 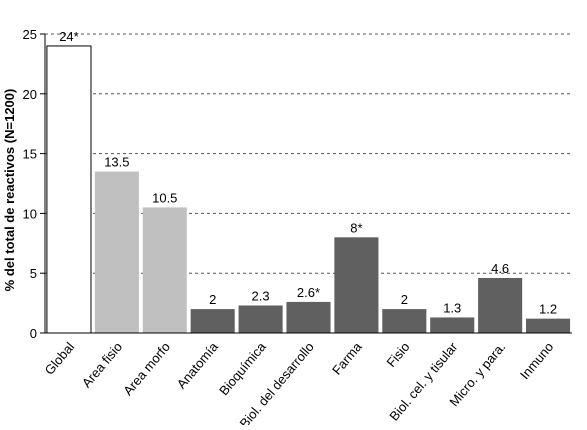 What do you see at coordinates (500, 268) in the screenshot?
I see `value-label: 4.6` at bounding box center [500, 268].